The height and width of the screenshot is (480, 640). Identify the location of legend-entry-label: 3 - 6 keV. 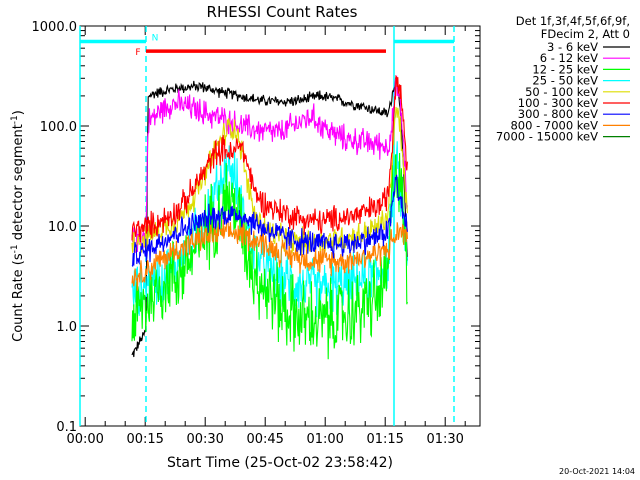
(572, 47).